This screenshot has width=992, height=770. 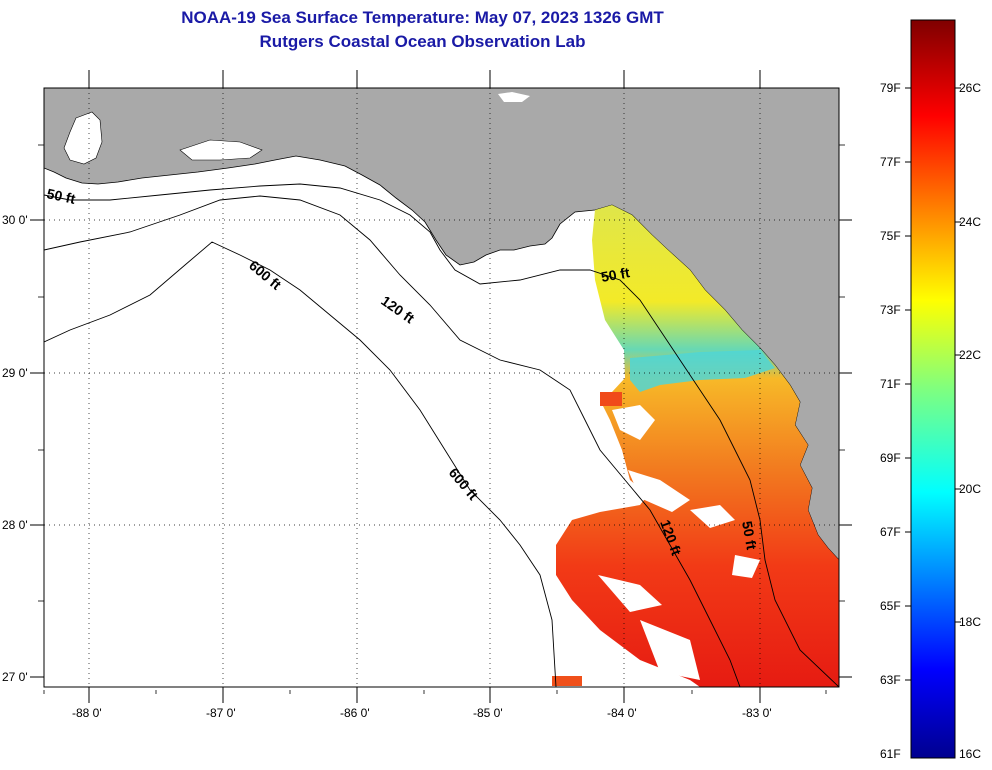 What do you see at coordinates (970, 222) in the screenshot?
I see `colorbar-c-label: 24C` at bounding box center [970, 222].